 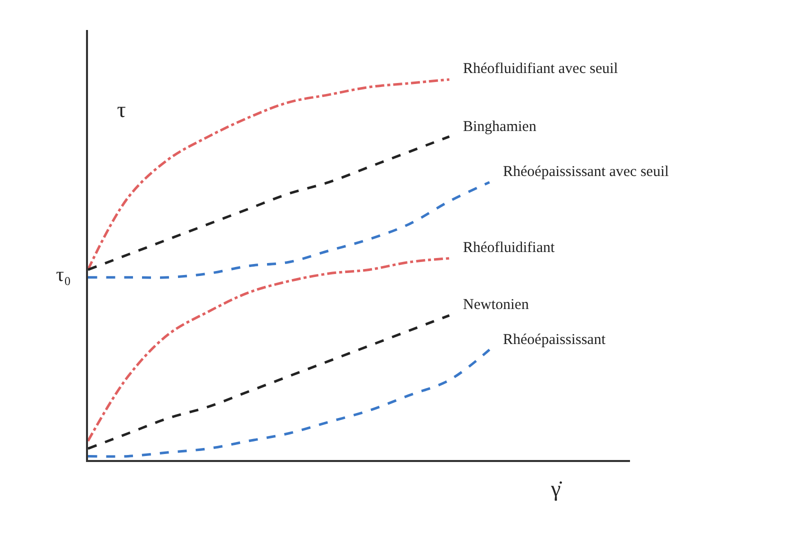 What do you see at coordinates (509, 248) in the screenshot?
I see `series-label: Rhéofluidifiant` at bounding box center [509, 248].